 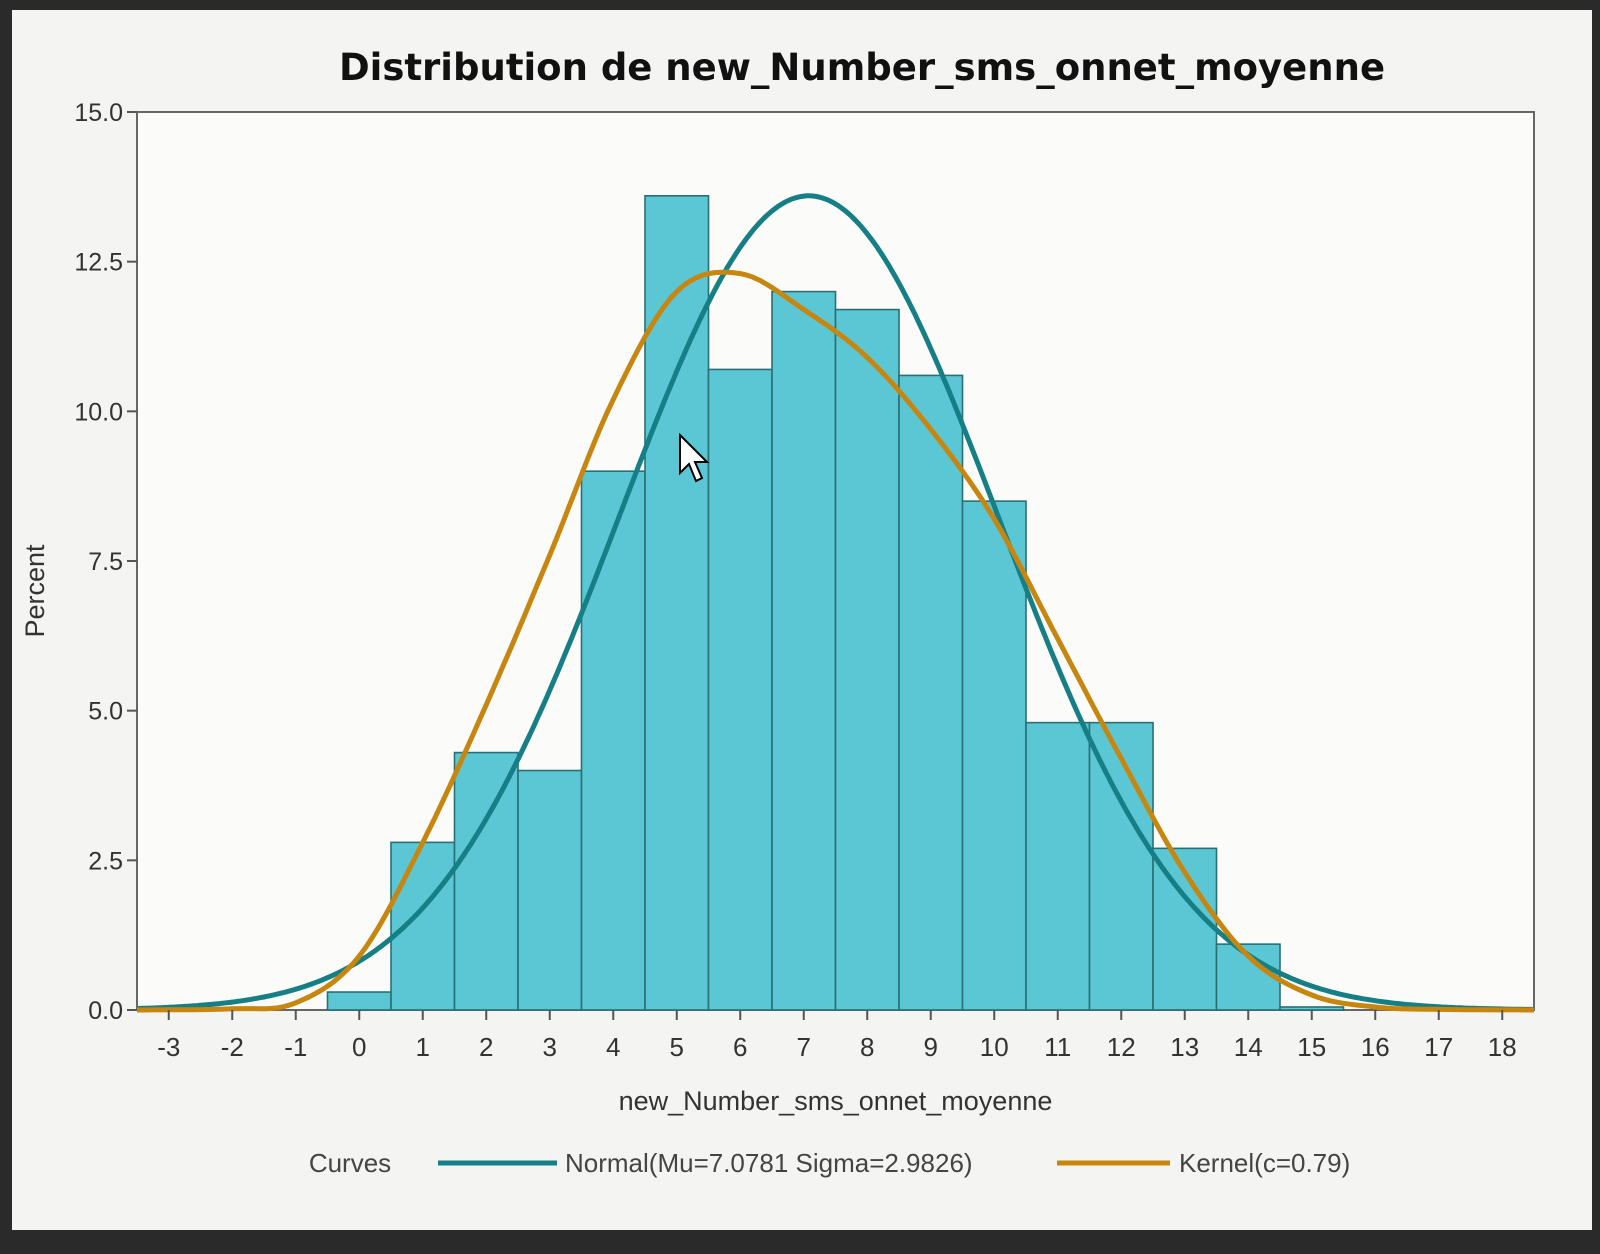 I want to click on x-tick-label: 17, so click(x=1438, y=1047).